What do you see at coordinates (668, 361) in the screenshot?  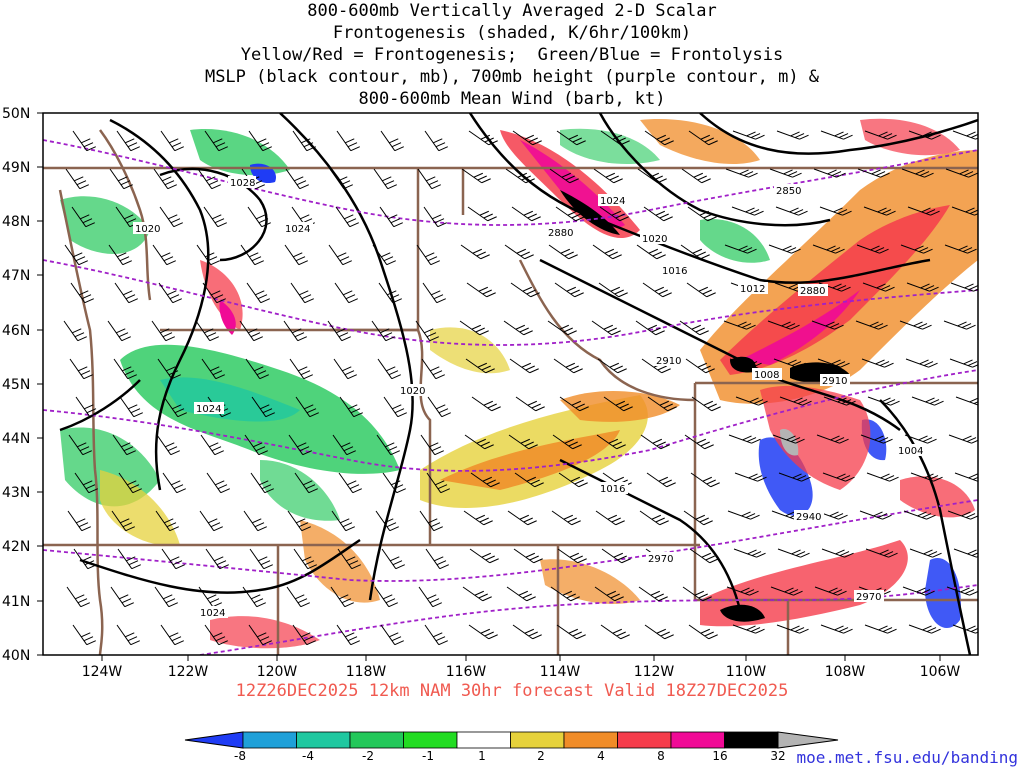 I see `svg-text: 2910` at bounding box center [668, 361].